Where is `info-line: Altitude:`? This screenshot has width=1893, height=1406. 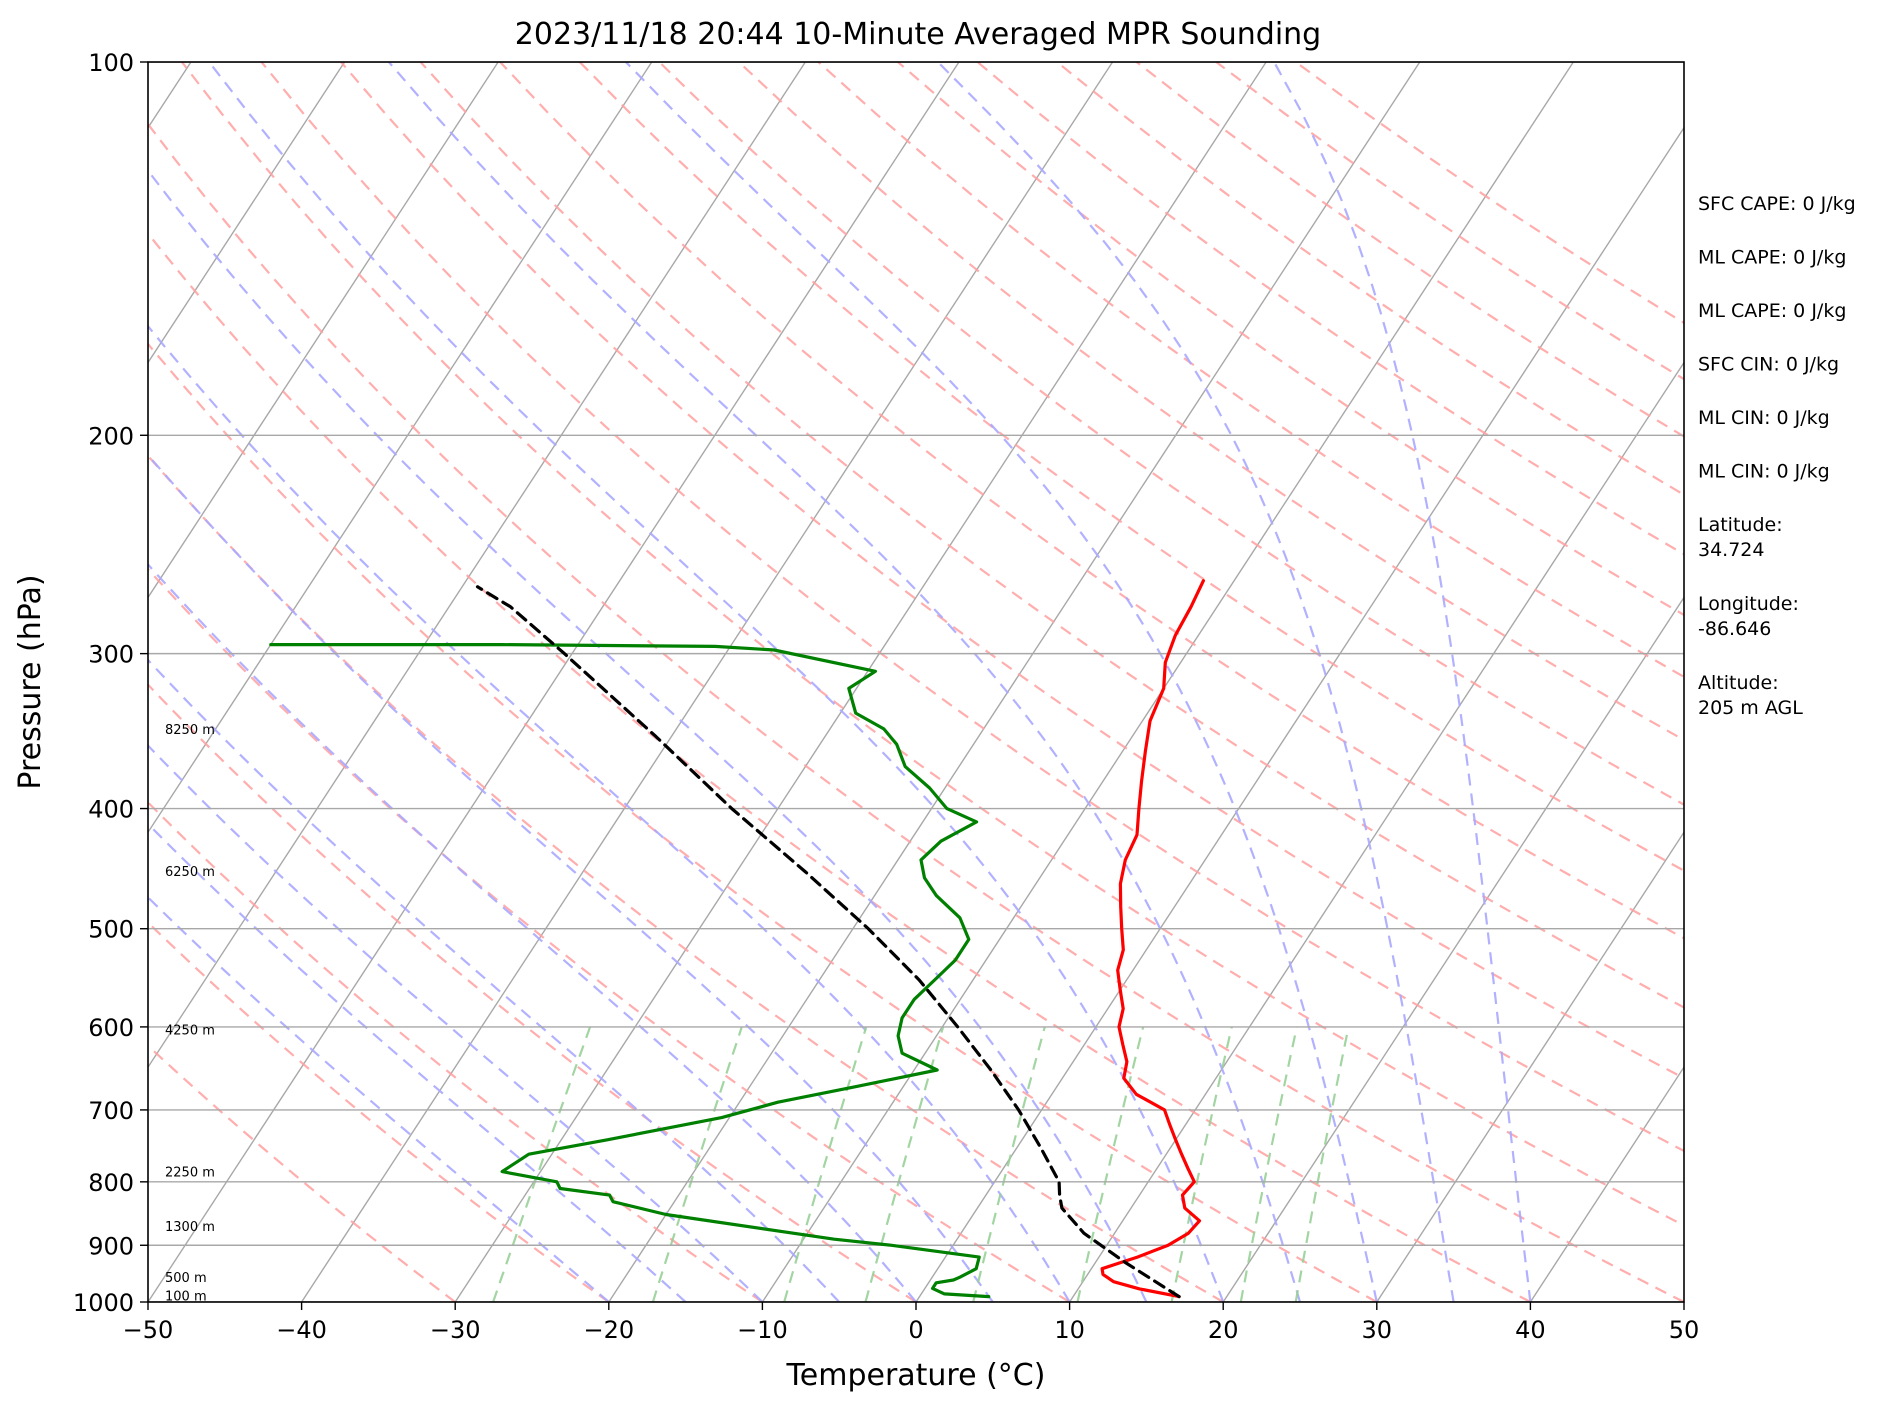 info-line: Altitude: is located at coordinates (1738, 683).